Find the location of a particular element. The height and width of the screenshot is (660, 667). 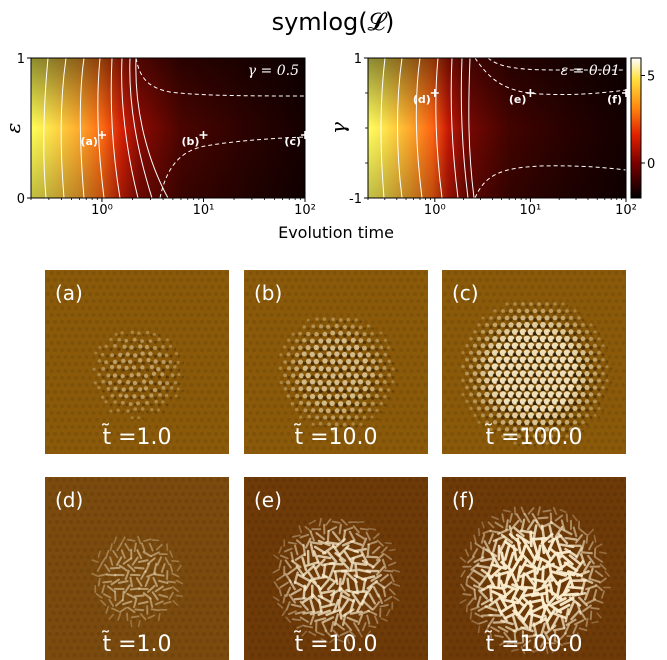

marker-label-right-0: (d) is located at coordinates (422, 99).